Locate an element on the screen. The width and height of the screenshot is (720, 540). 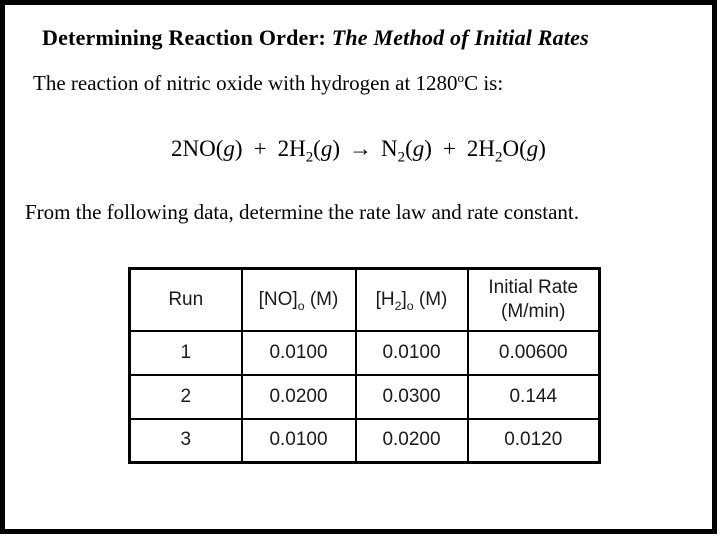
cell-run: 2 is located at coordinates (185, 396).